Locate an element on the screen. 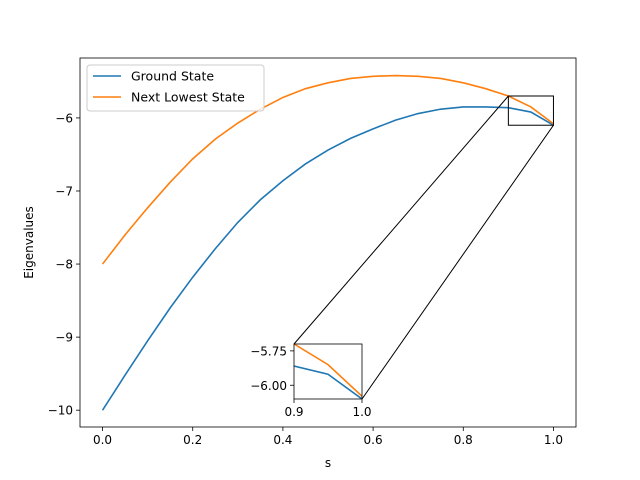  x-tick-label: 0.6 is located at coordinates (373, 440).